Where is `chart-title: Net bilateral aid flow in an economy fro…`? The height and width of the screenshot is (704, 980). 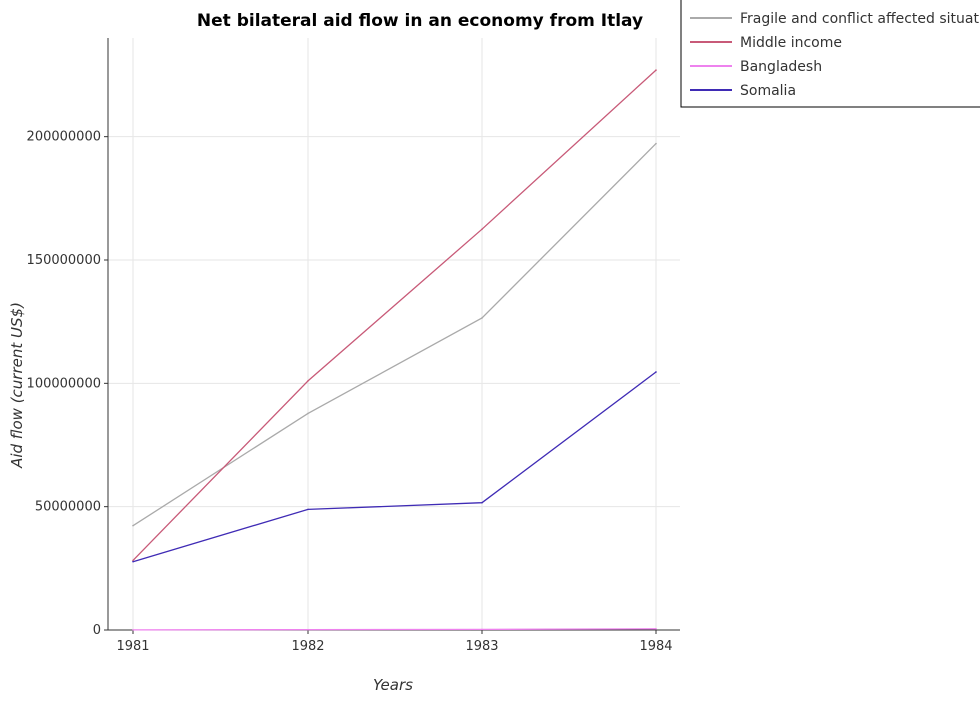 chart-title: Net bilateral aid flow in an economy fro… is located at coordinates (420, 21).